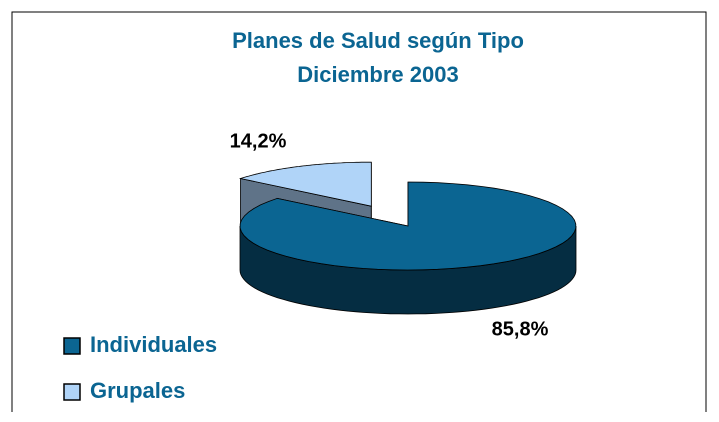  Describe the element at coordinates (377, 74) in the screenshot. I see `chart-subtitle: Diciembre 2003` at that location.